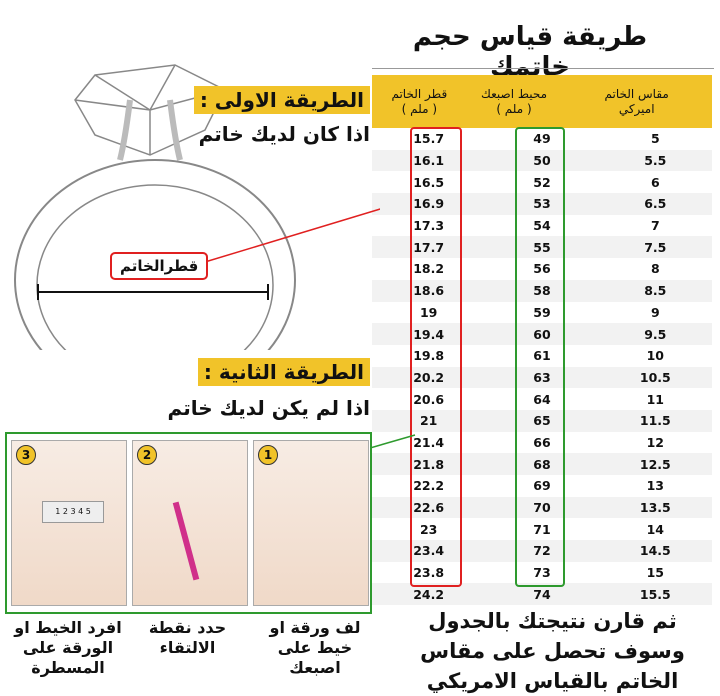  I want to click on circumference-cell: 49, so click(542, 139).